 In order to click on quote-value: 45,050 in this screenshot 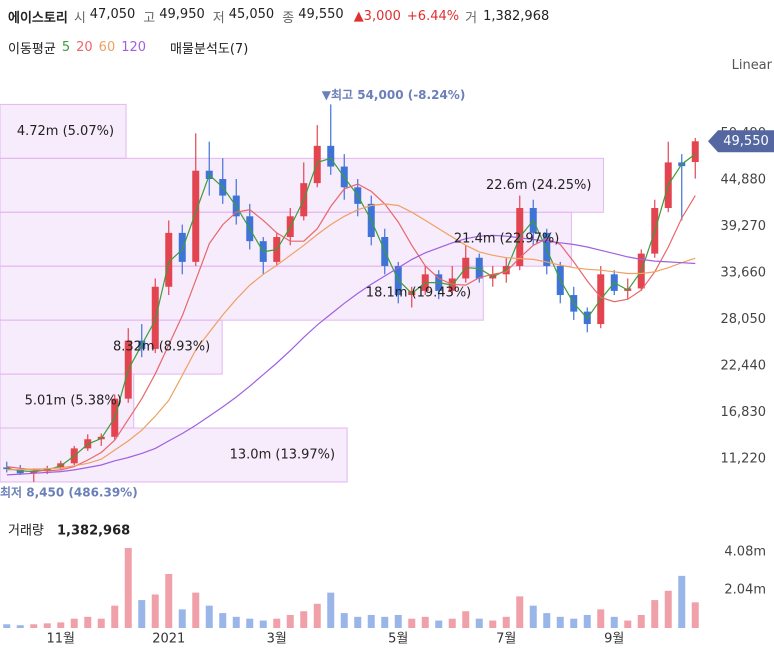, I will do `click(251, 14)`.